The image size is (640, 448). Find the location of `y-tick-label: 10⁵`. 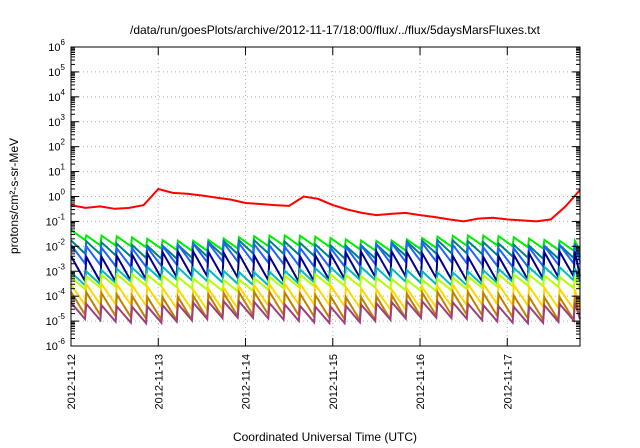

y-tick-label: 10⁵ is located at coordinates (56, 71).